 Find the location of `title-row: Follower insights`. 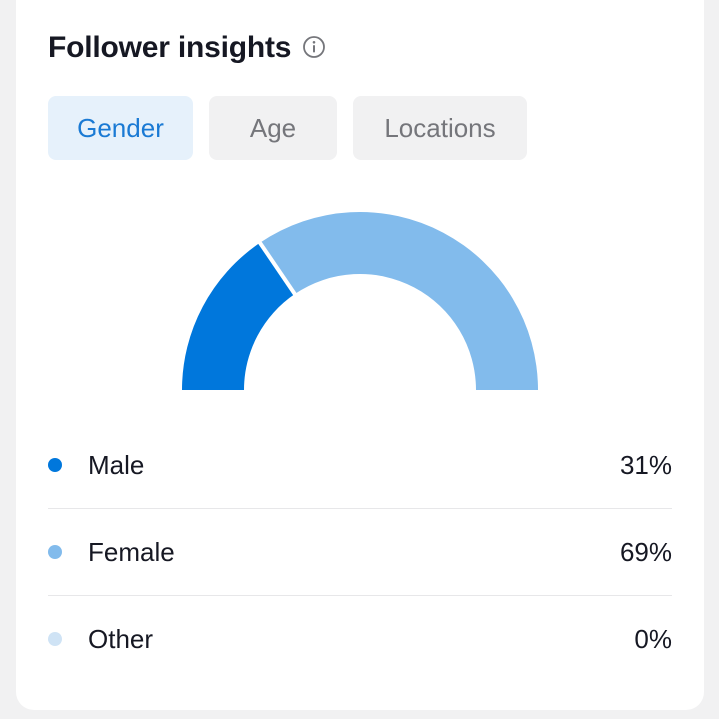

title-row: Follower insights is located at coordinates (187, 48).